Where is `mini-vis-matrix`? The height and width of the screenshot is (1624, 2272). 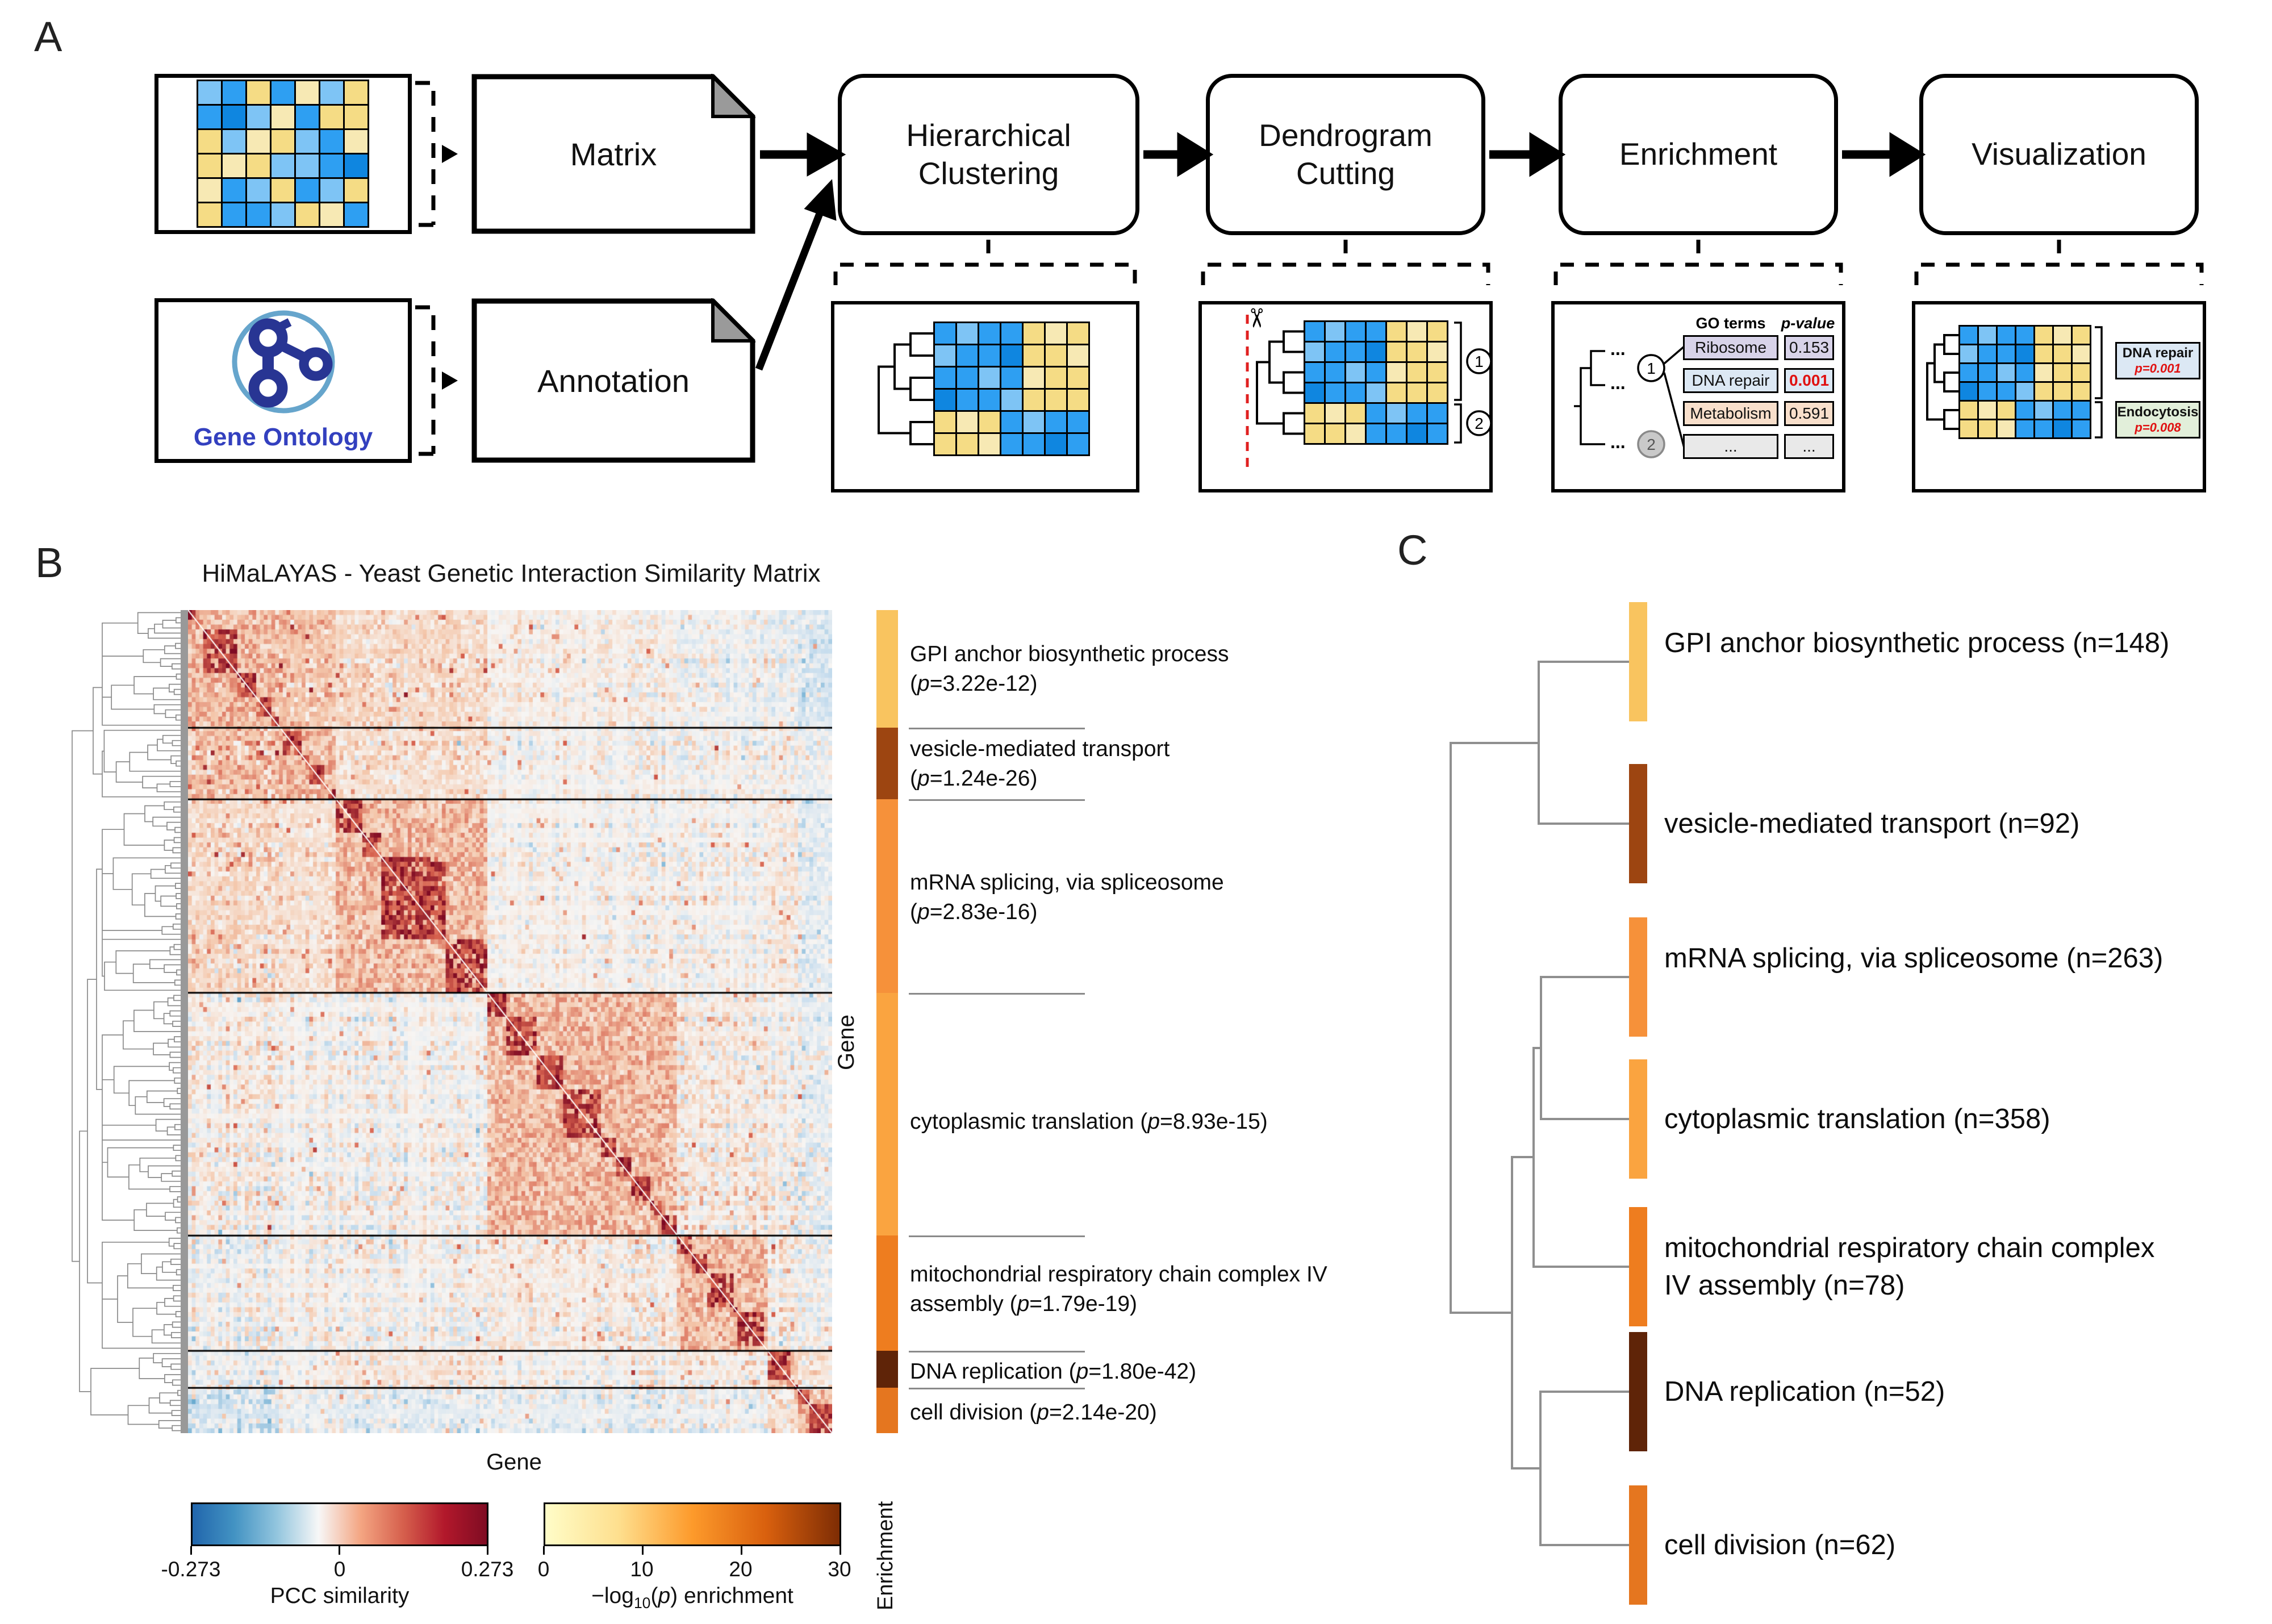
mini-vis-matrix is located at coordinates (2024, 382).